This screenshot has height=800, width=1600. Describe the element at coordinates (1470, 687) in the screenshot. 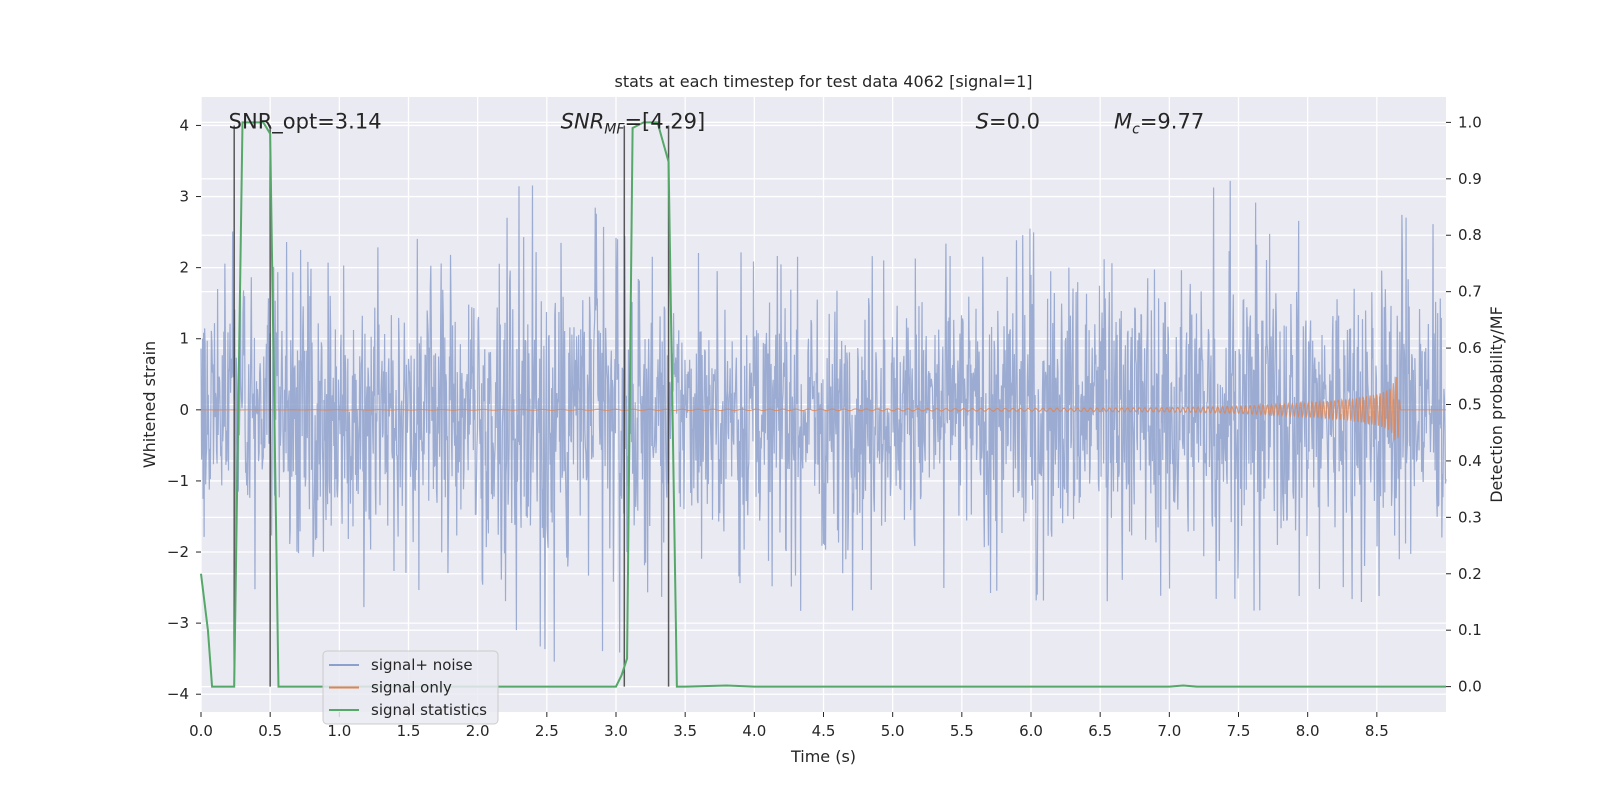

I see `y-right-tick-label: 0.0` at that location.